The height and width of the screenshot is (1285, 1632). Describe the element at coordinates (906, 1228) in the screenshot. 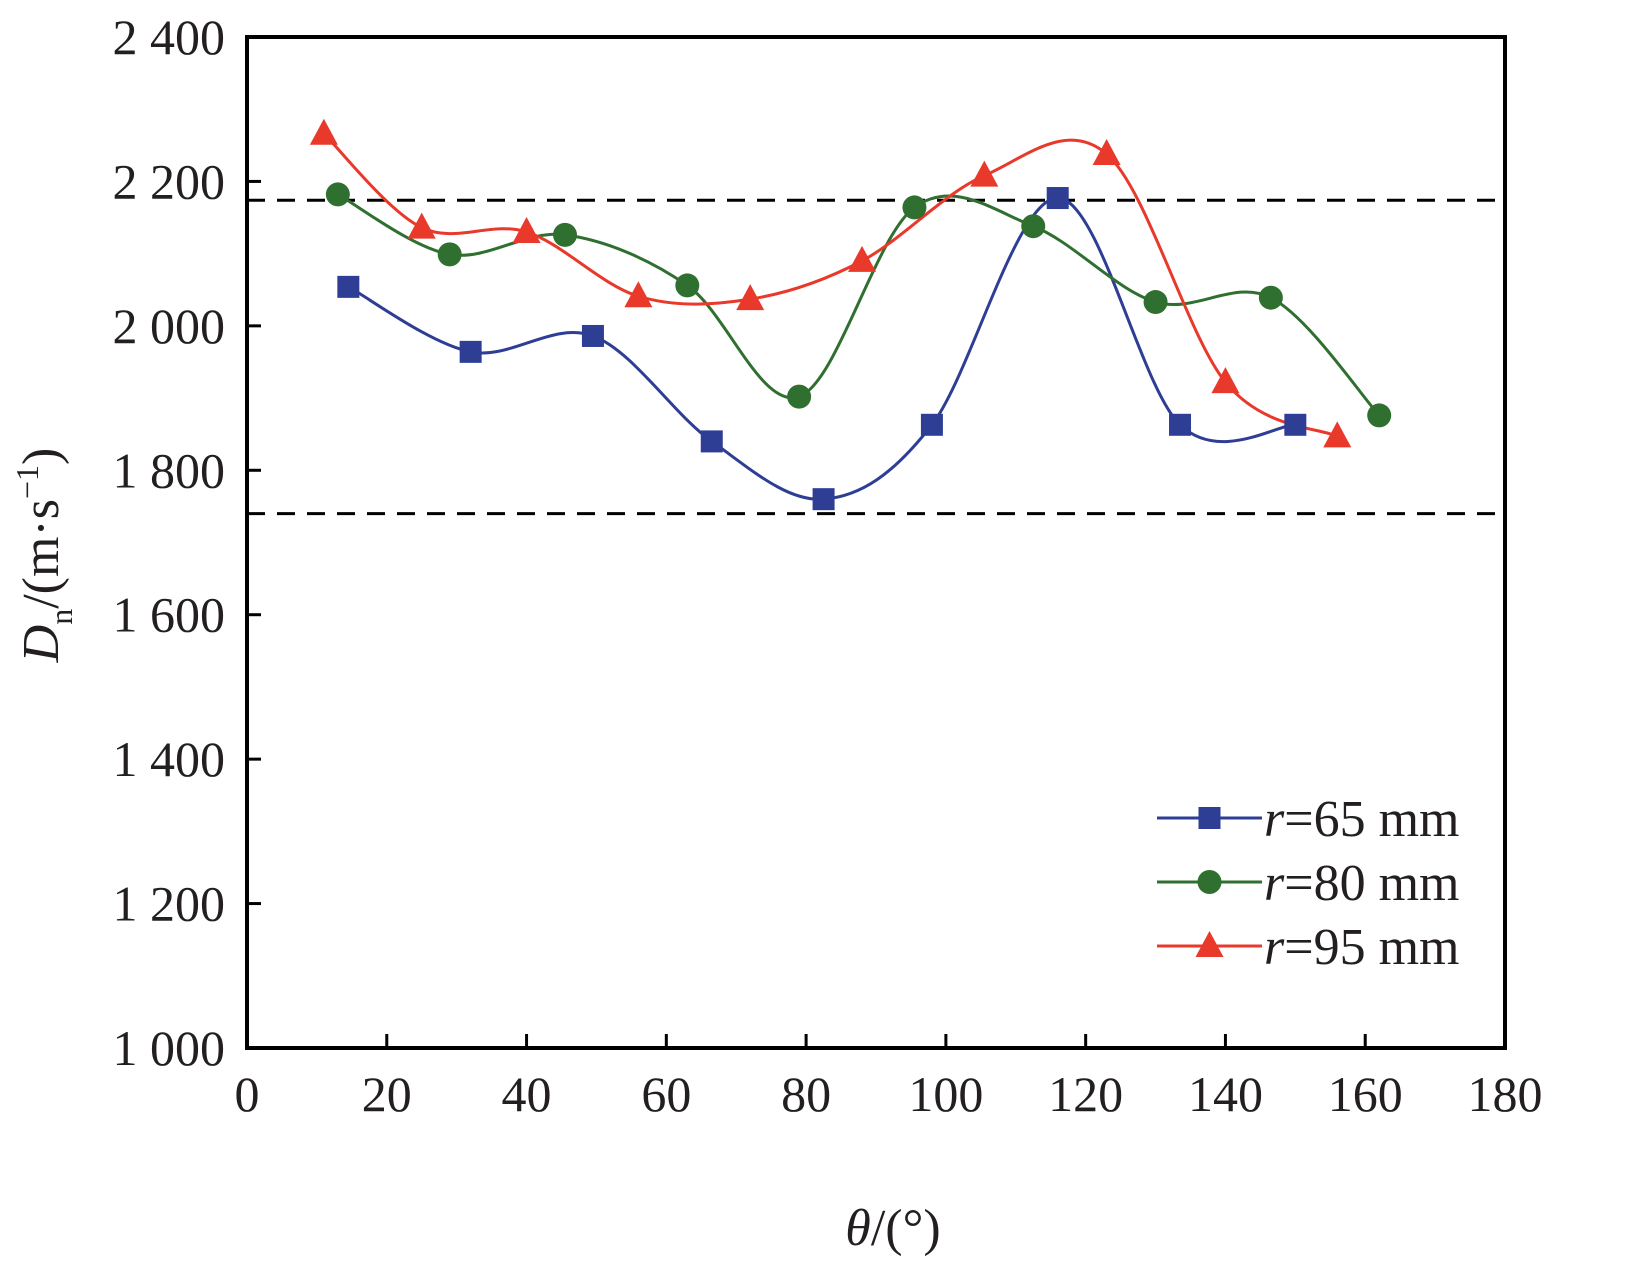

I see `x-axis-unit: /(°)` at that location.